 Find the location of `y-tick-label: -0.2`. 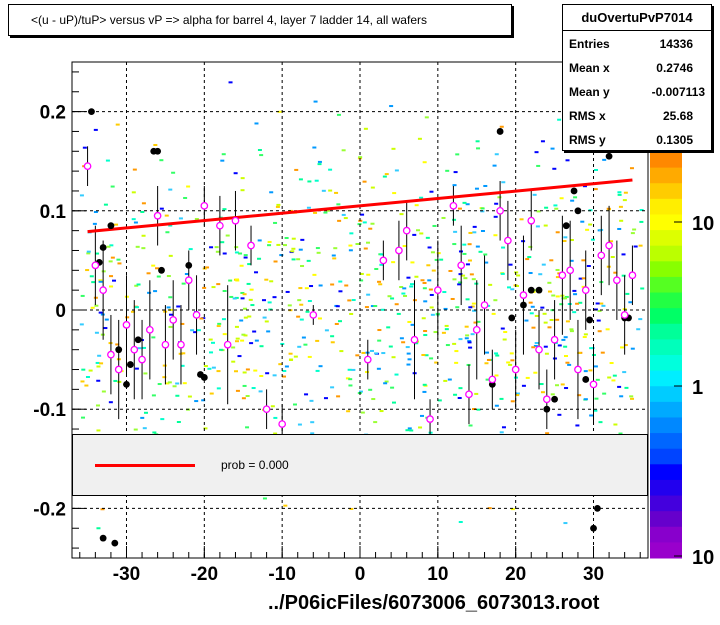

y-tick-label: -0.2 is located at coordinates (49, 509).